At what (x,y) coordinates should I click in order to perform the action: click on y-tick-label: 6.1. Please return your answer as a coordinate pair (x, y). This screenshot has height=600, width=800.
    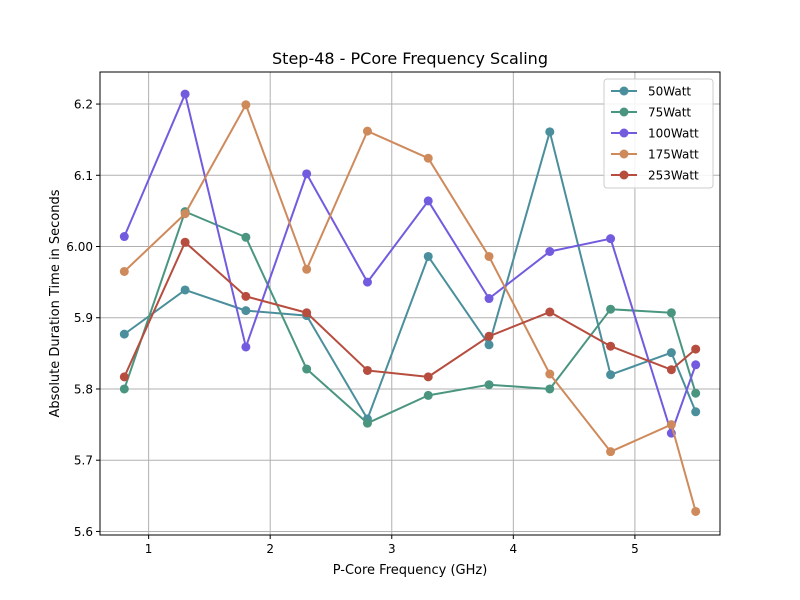
    Looking at the image, I should click on (83, 176).